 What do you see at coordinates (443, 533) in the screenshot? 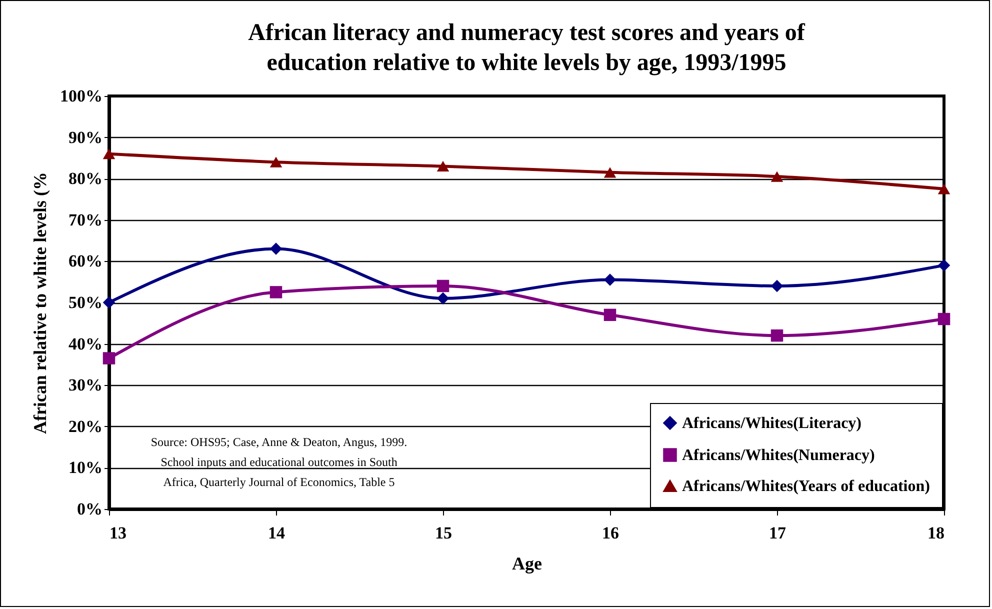
I see `x-tick-label: 15` at bounding box center [443, 533].